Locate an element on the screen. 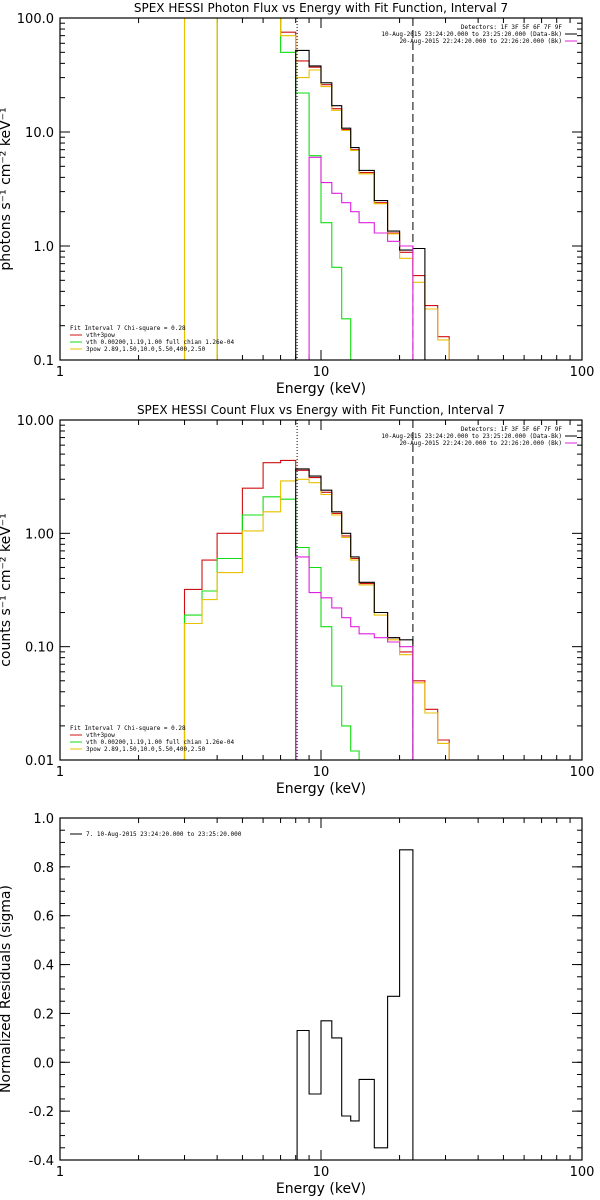 The width and height of the screenshot is (600, 1200). y-tick-label: 0.0 is located at coordinates (43, 1063).